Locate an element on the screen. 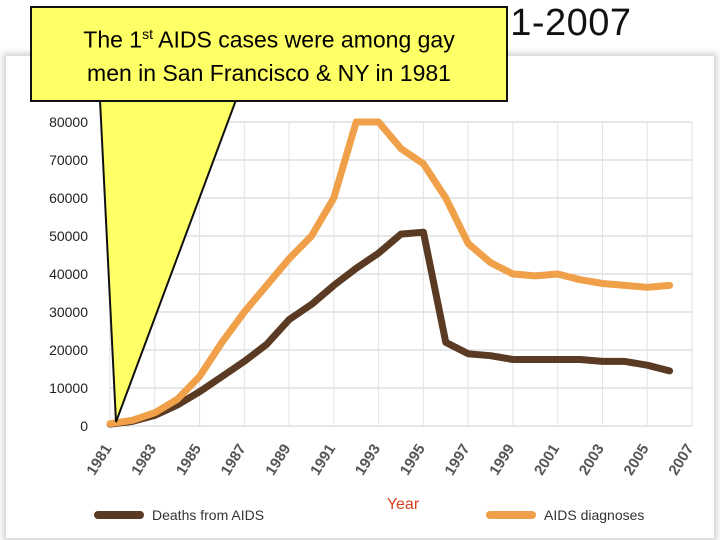 The image size is (720, 540). legend-item-deaths: Deaths from AIDS is located at coordinates (179, 515).